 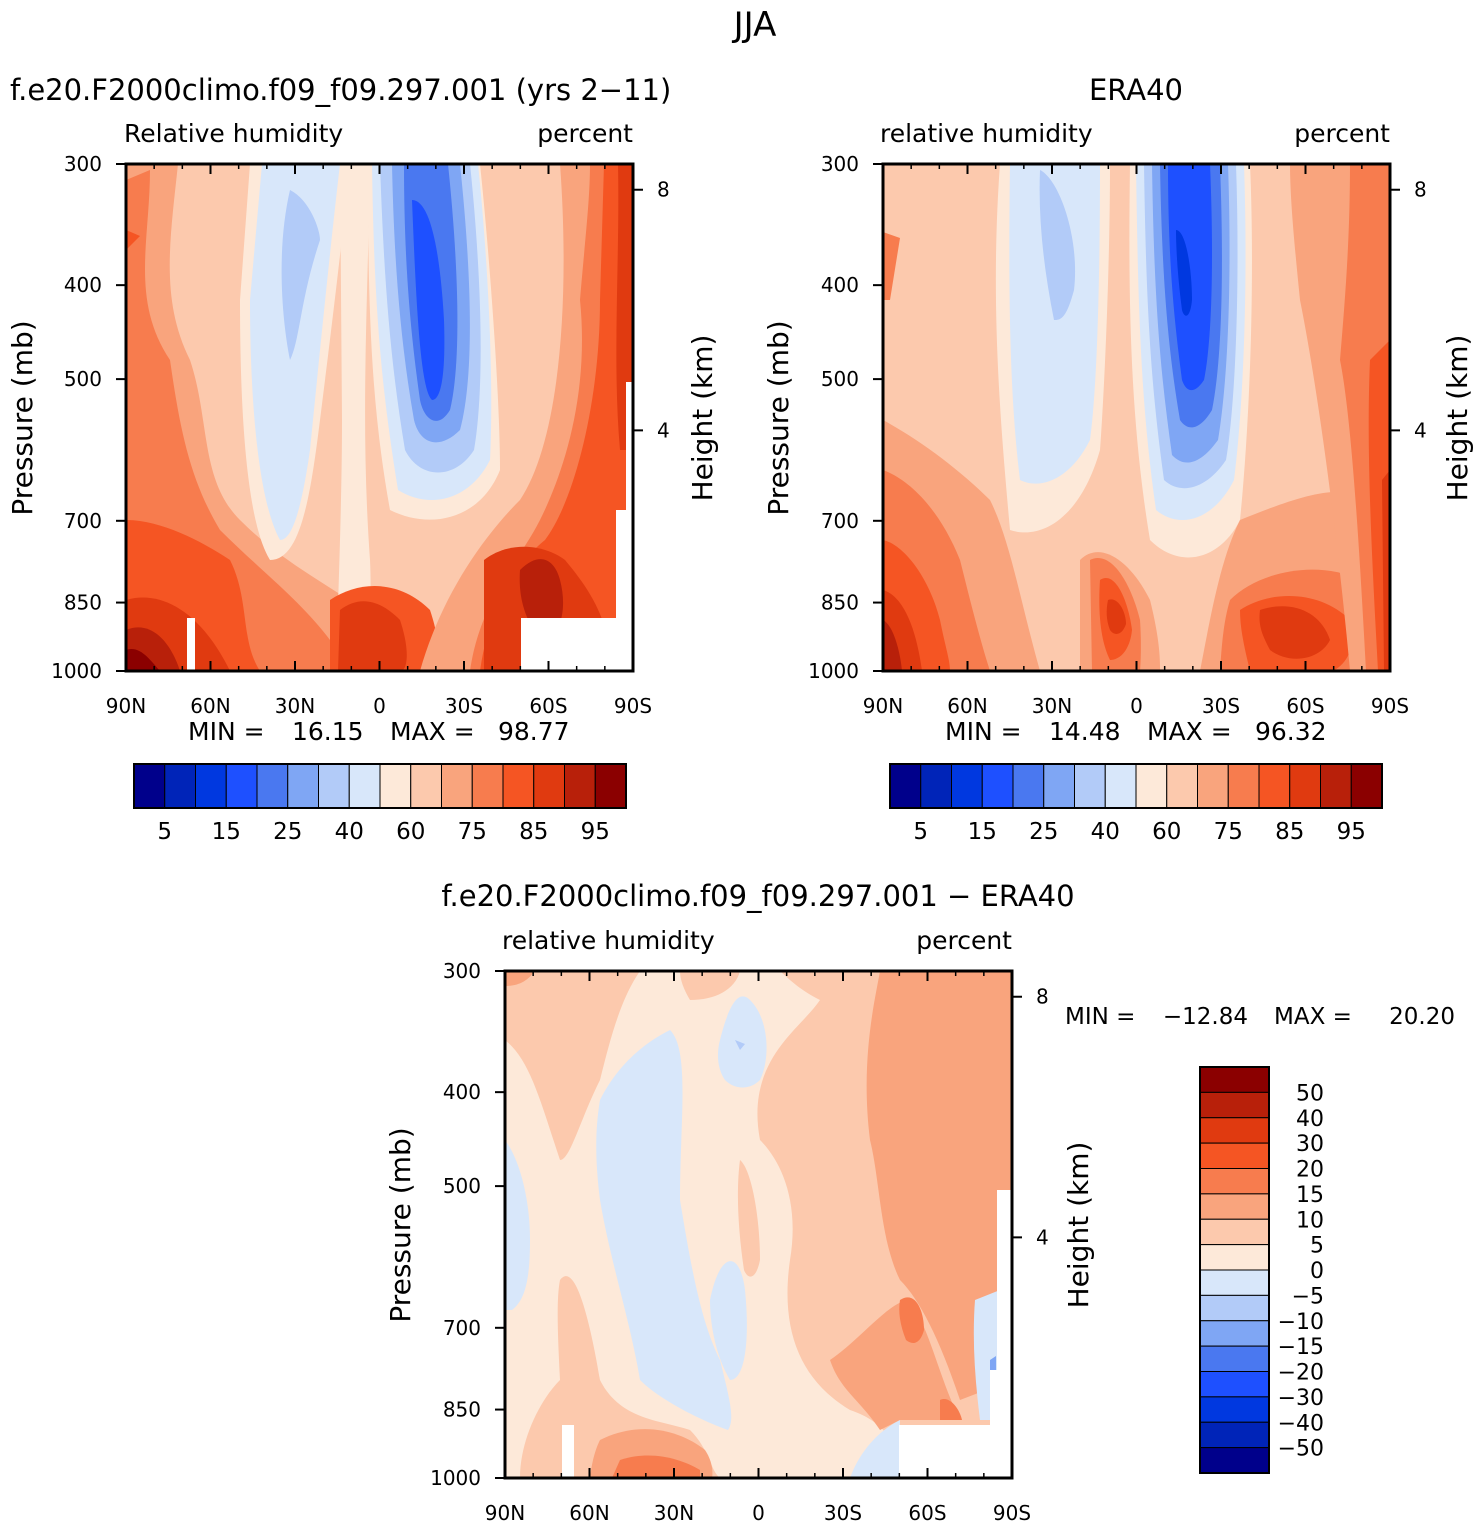 I want to click on colorbar-label: 50, so click(x=1310, y=1093).